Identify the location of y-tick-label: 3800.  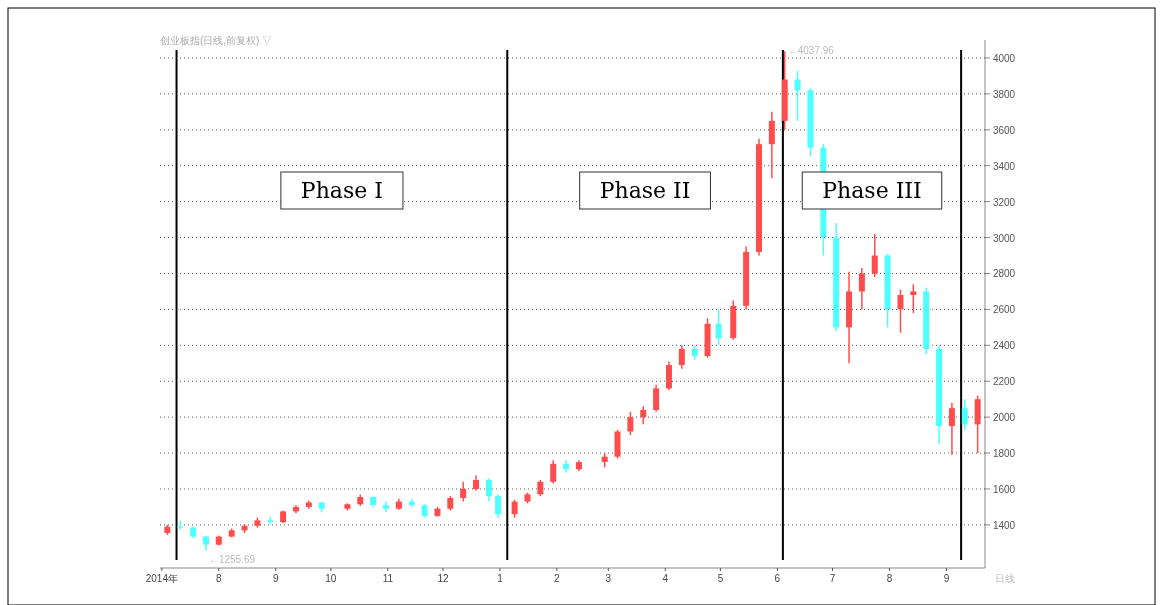
(1004, 94).